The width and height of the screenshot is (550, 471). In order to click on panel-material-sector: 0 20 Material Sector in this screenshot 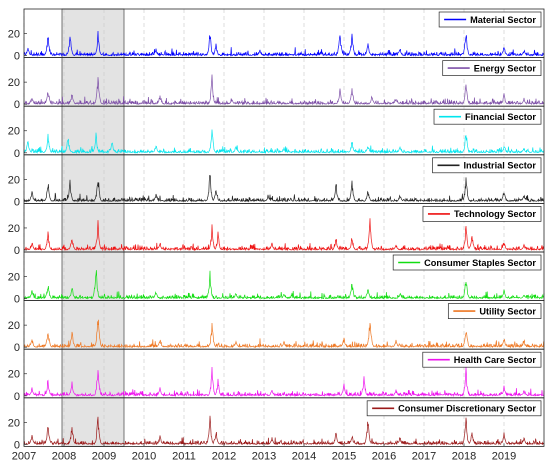, I will do `click(276, 35)`.